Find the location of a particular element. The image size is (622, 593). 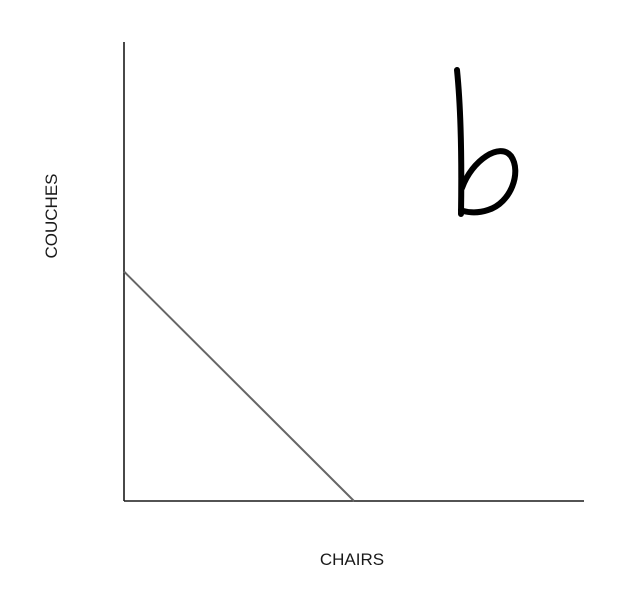

handwritten-annotation-b is located at coordinates (486, 142).